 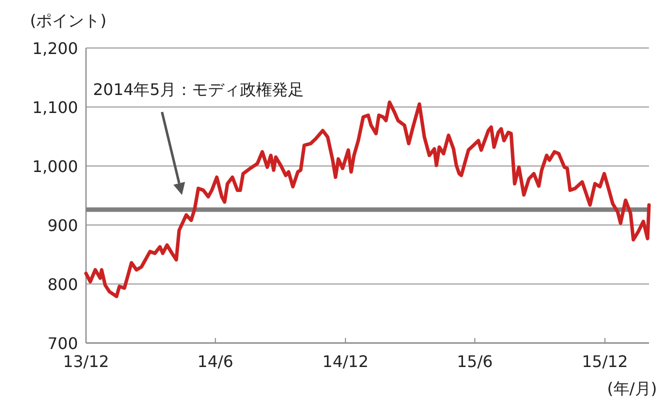 I want to click on y-tick-label: 900, so click(x=62, y=225).